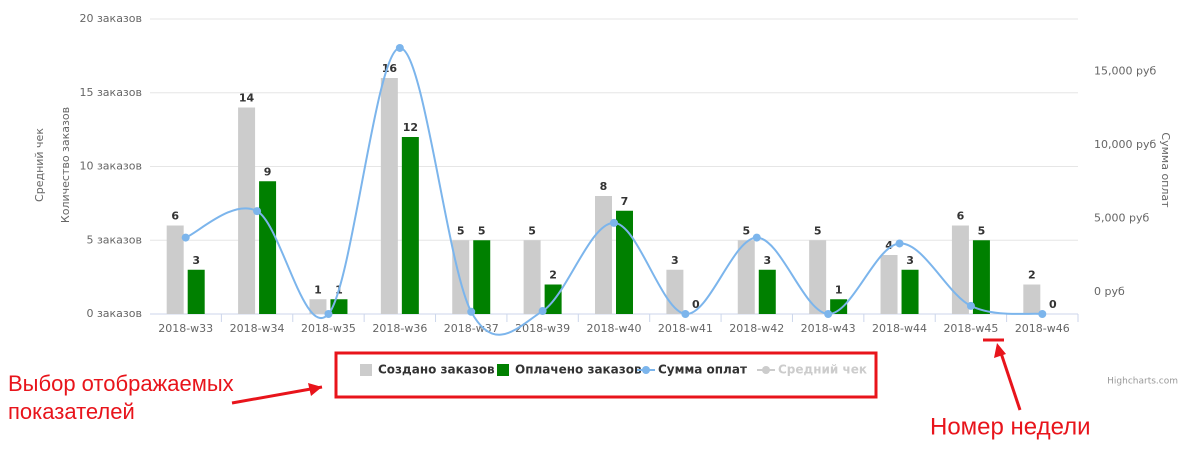  I want to click on y-axis-title: Средний чек, so click(39, 165).